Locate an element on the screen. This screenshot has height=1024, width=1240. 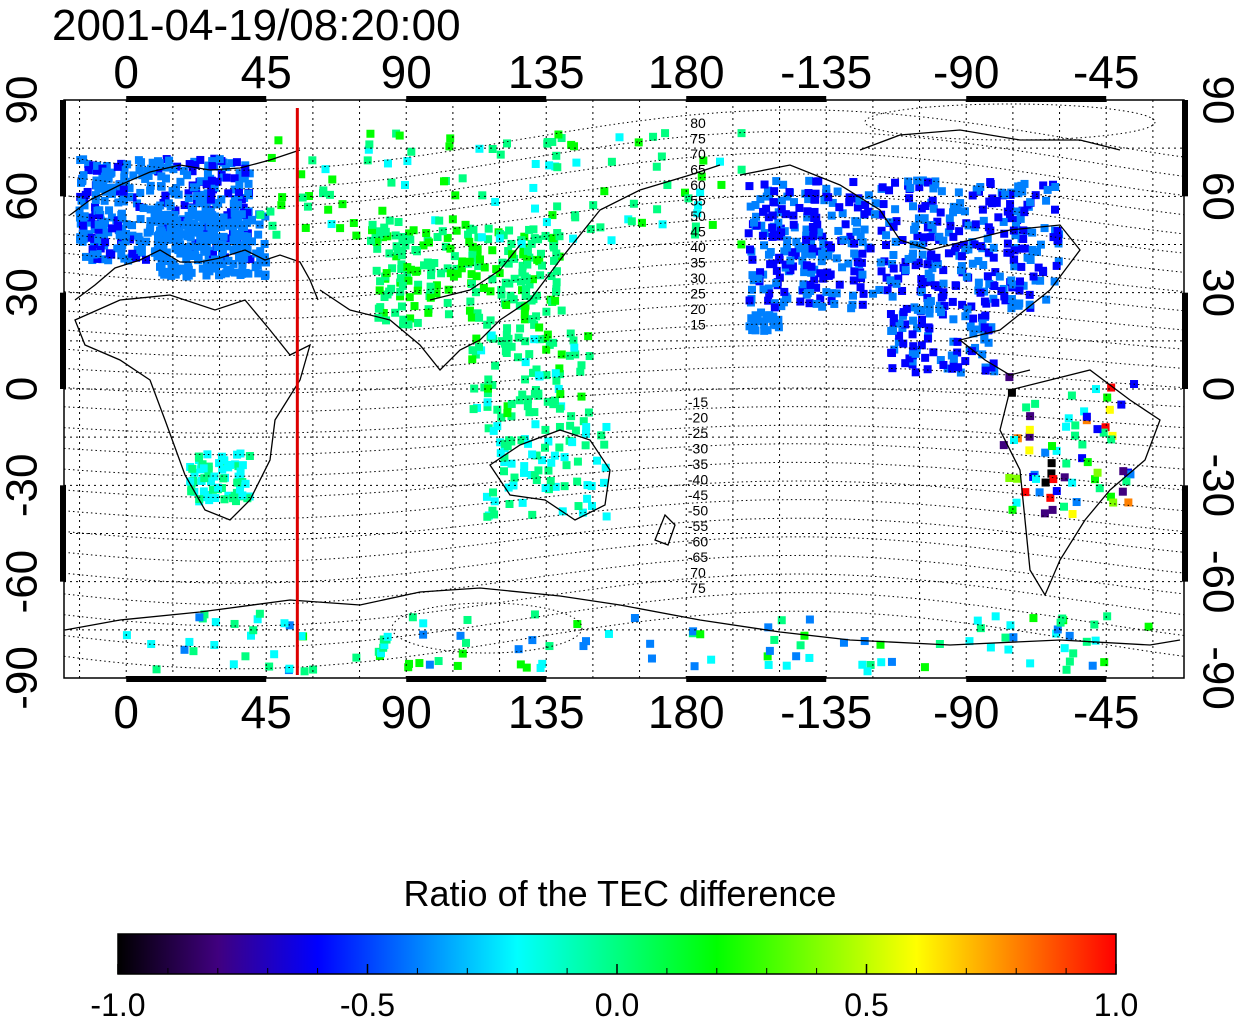
colorbar-tick-label: -1.0 is located at coordinates (117, 1005).